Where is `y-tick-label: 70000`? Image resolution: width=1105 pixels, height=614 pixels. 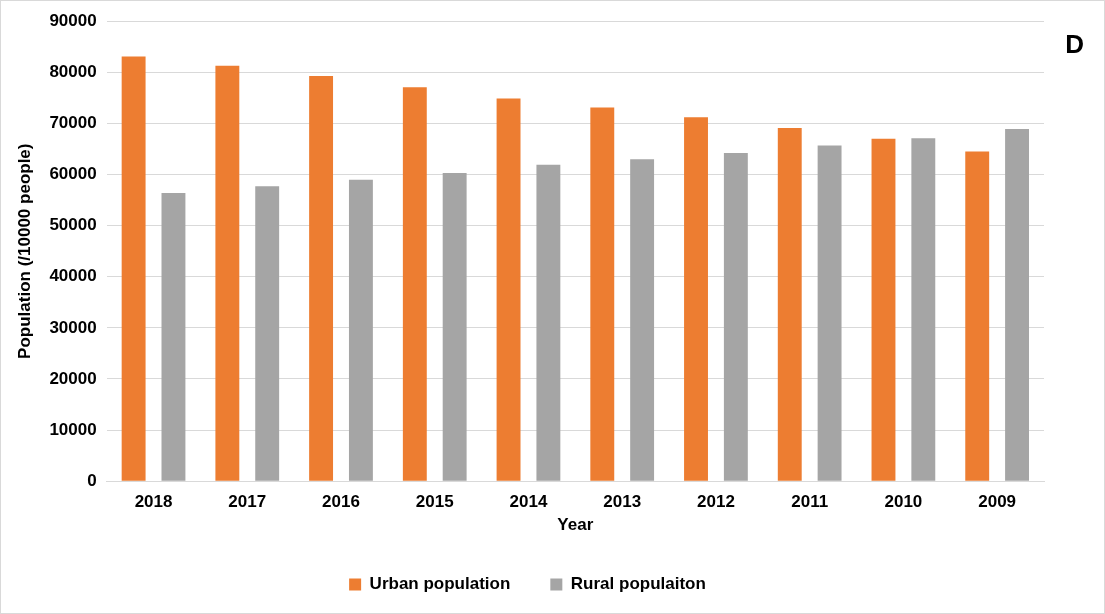
y-tick-label: 70000 is located at coordinates (73, 123).